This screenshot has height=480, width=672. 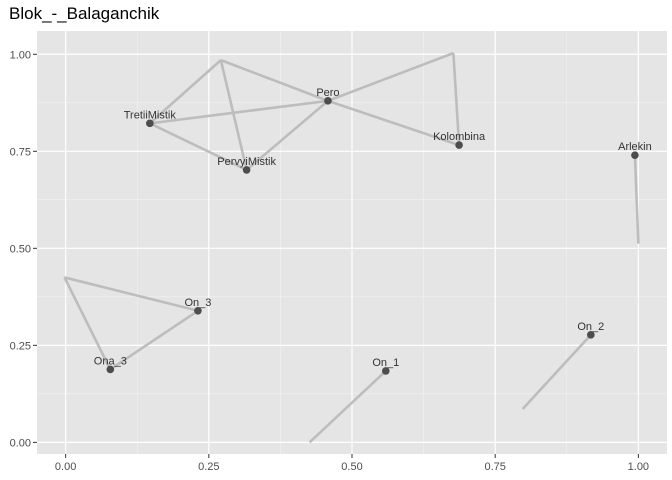 I want to click on x-tick-label: 0.25, so click(x=208, y=467).